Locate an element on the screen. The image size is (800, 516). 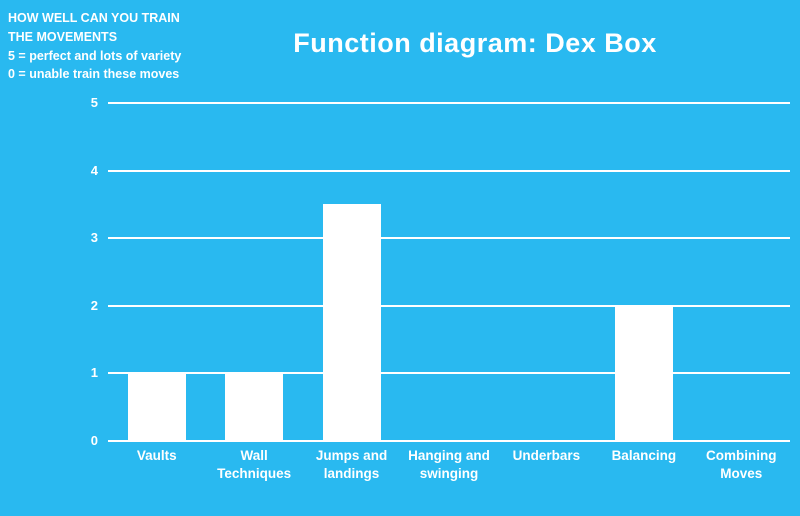
x-label-underbars: Underbars is located at coordinates (546, 455).